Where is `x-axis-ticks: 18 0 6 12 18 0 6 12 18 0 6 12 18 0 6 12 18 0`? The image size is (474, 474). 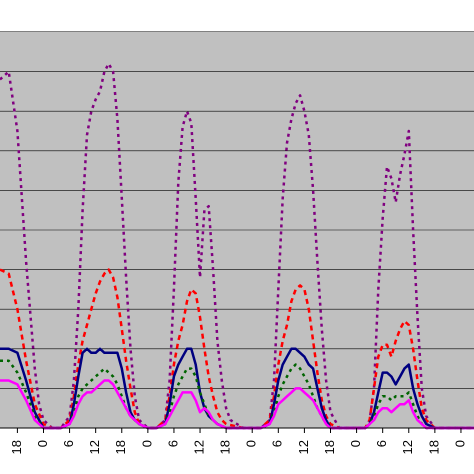
x-axis-ticks: 18 0 6 12 18 0 6 12 18 0 6 12 18 0 6 12 18 0 is located at coordinates (238, 441).